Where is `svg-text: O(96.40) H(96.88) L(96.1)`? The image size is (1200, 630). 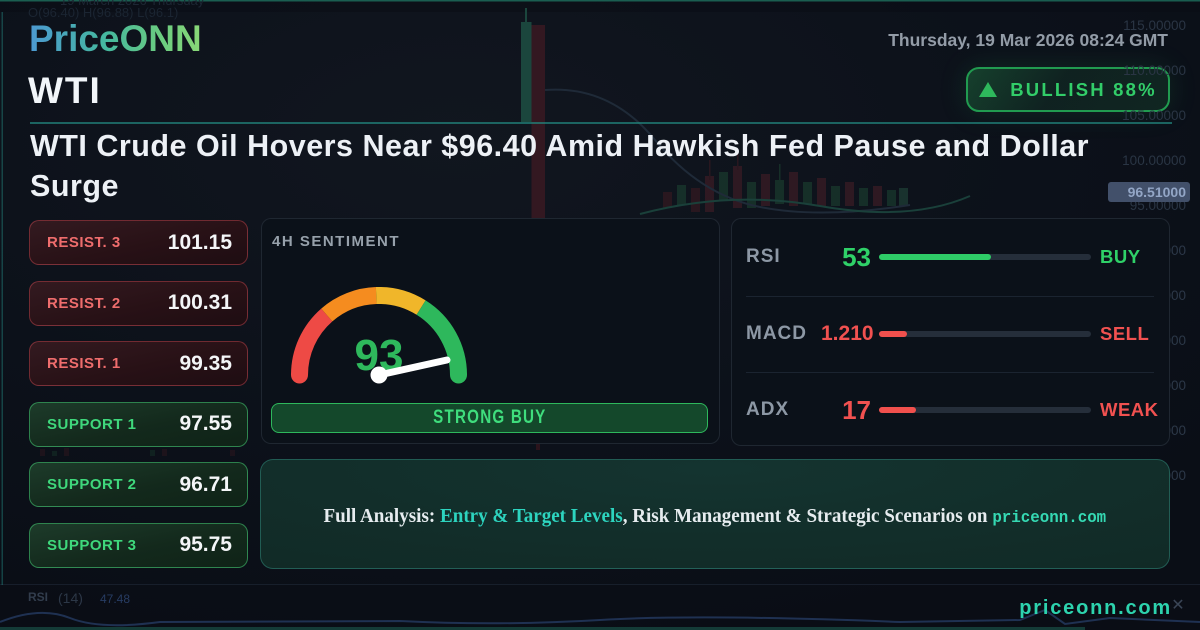
svg-text: O(96.40) H(96.88) L(96.1) is located at coordinates (103, 12).